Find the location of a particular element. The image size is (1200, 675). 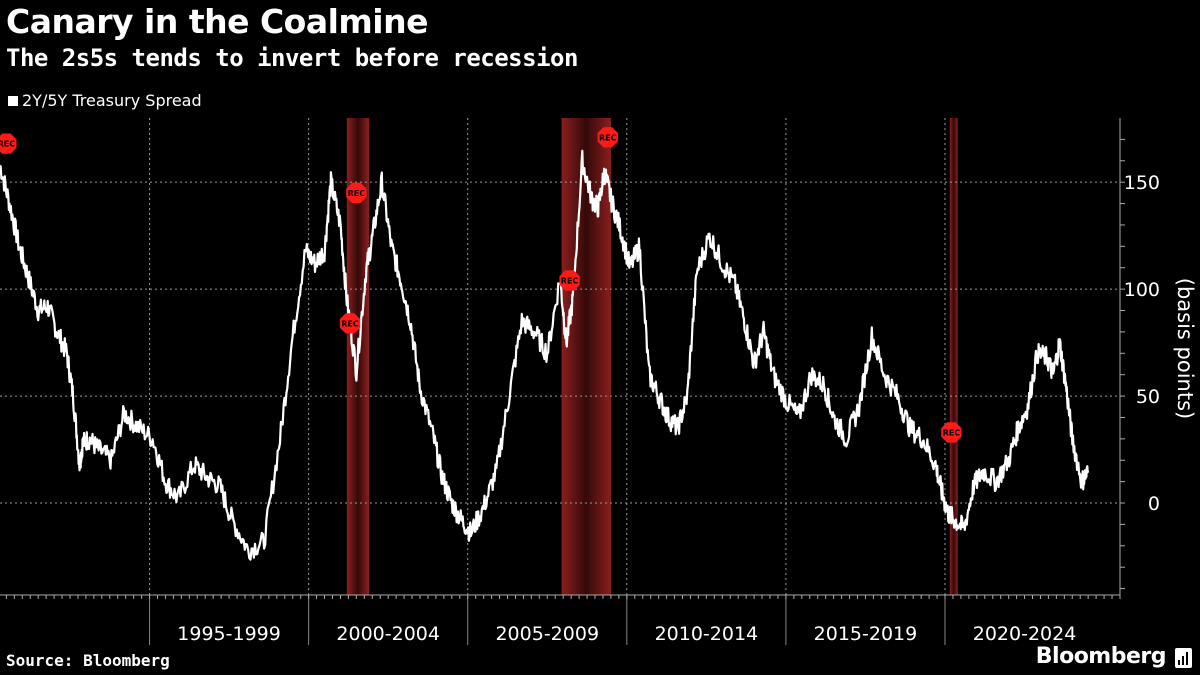

y-tick-label: 100 is located at coordinates (1142, 290).